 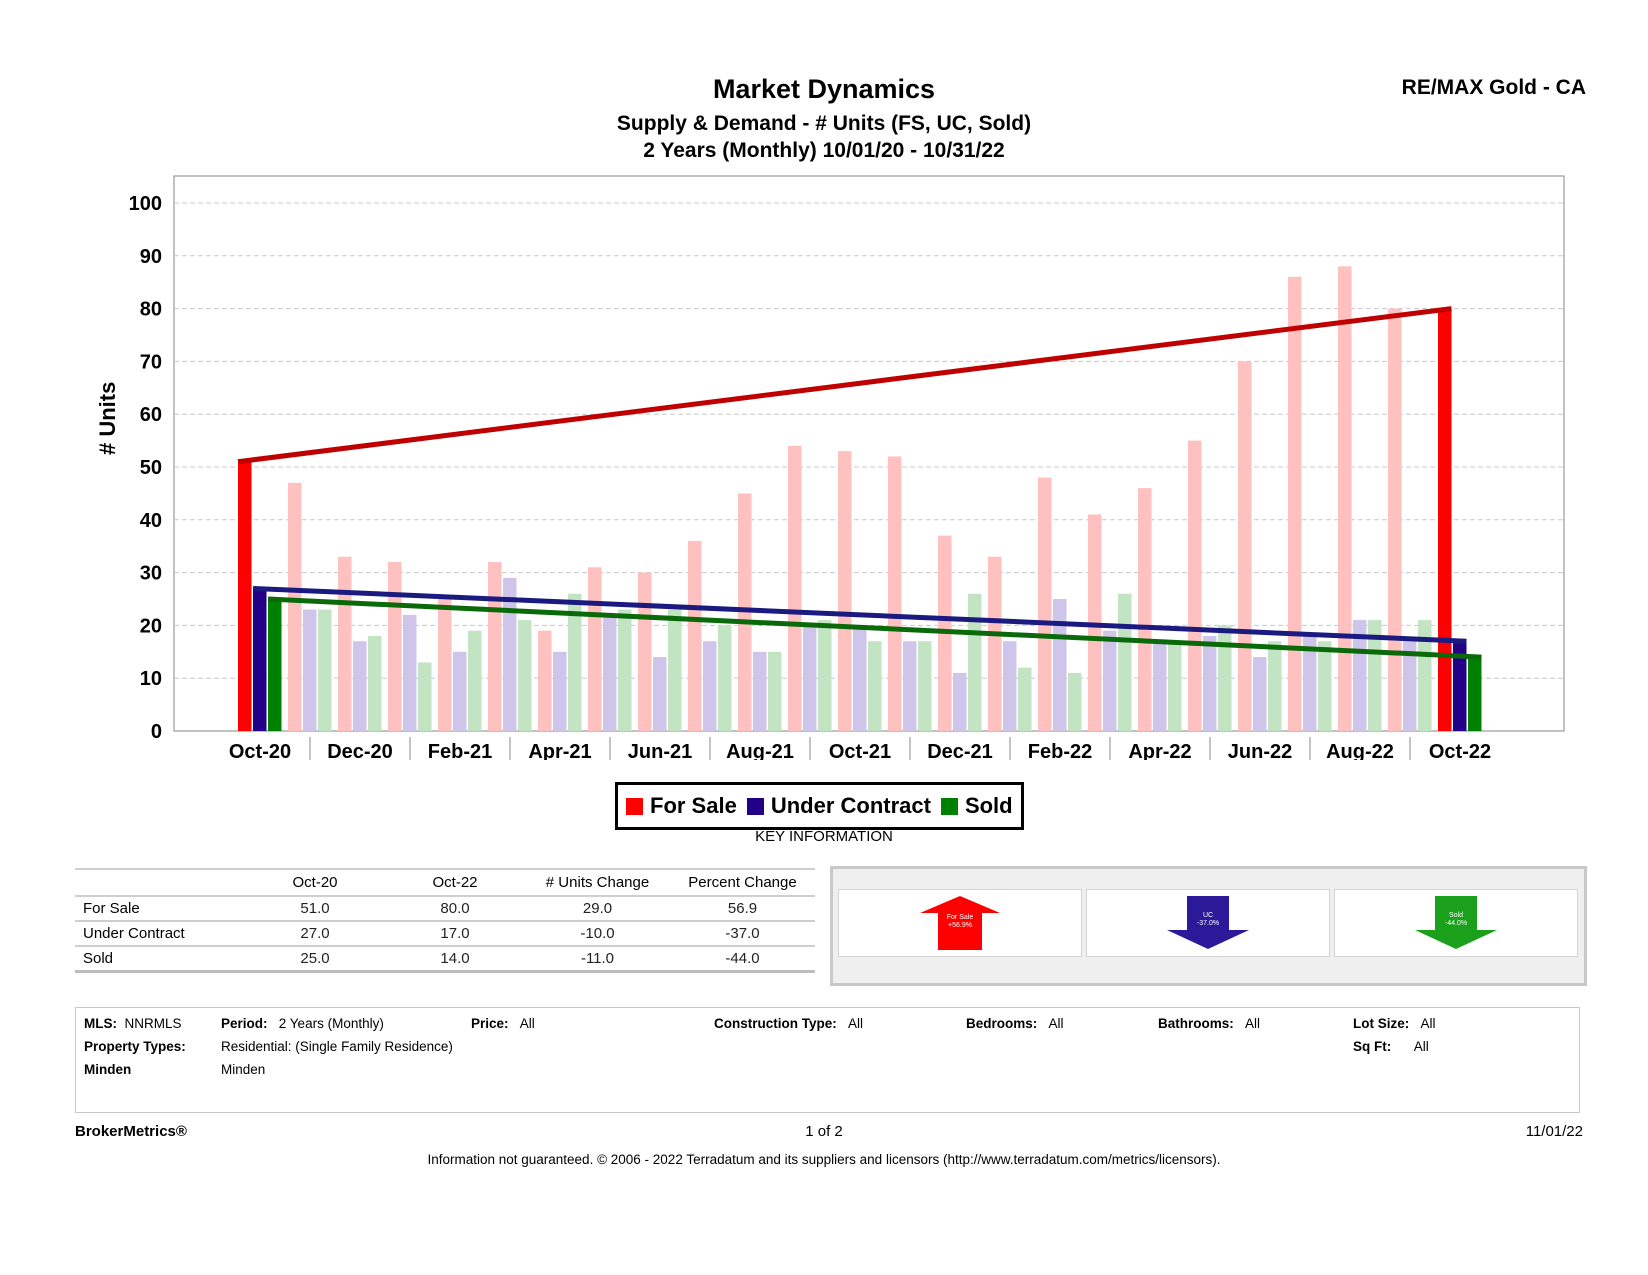 What do you see at coordinates (824, 836) in the screenshot?
I see `key-information-heading: KEY INFORMATION` at bounding box center [824, 836].